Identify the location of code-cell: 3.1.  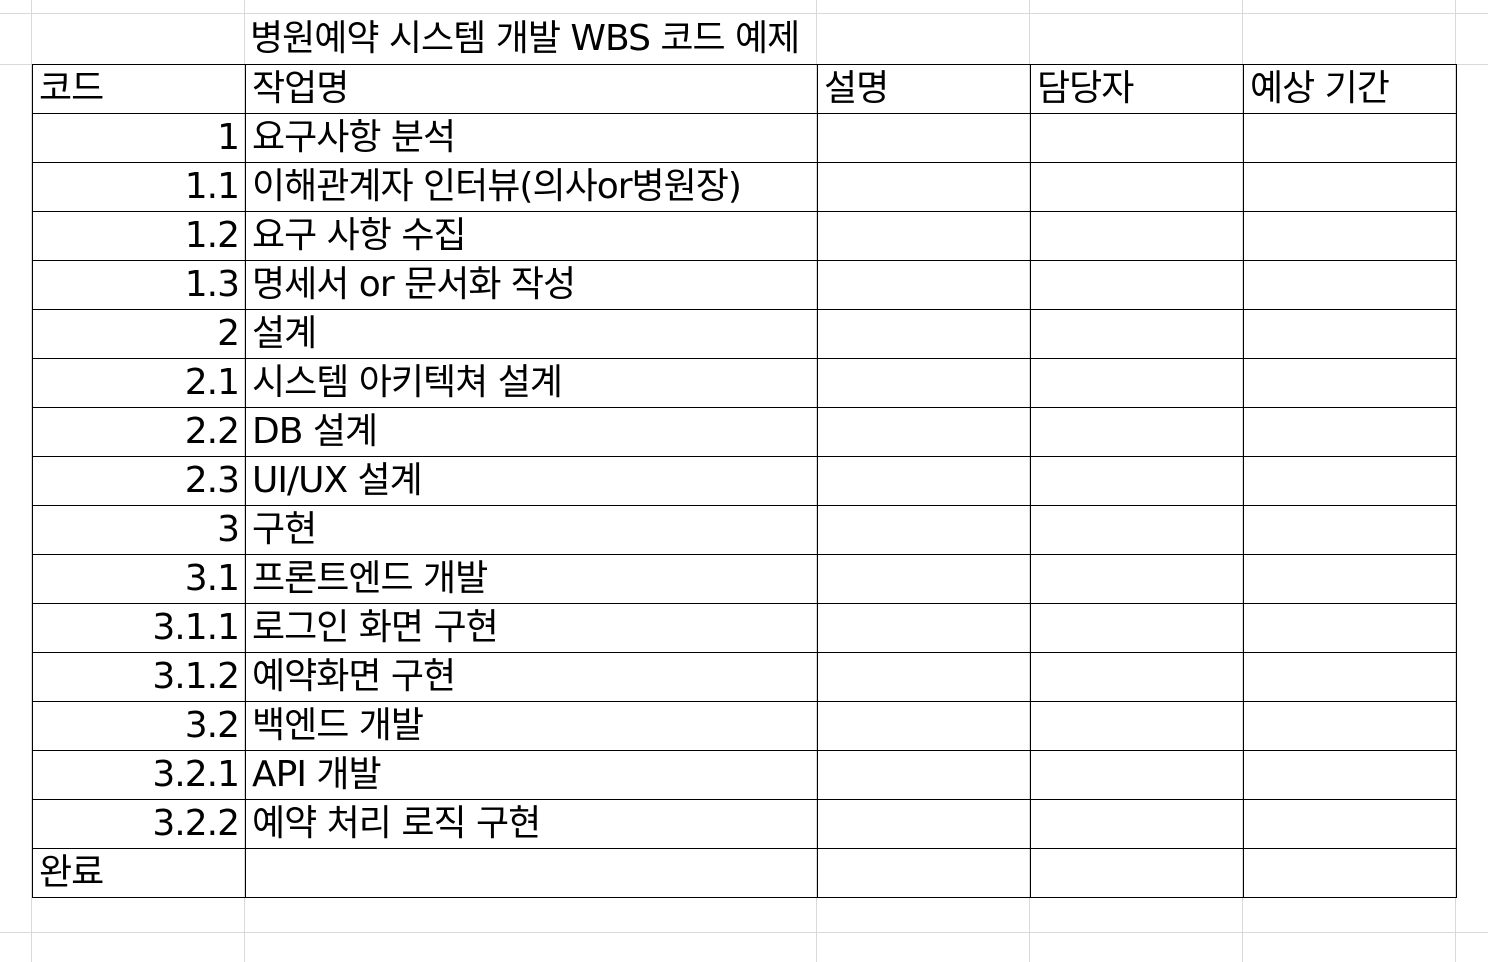
(139, 579).